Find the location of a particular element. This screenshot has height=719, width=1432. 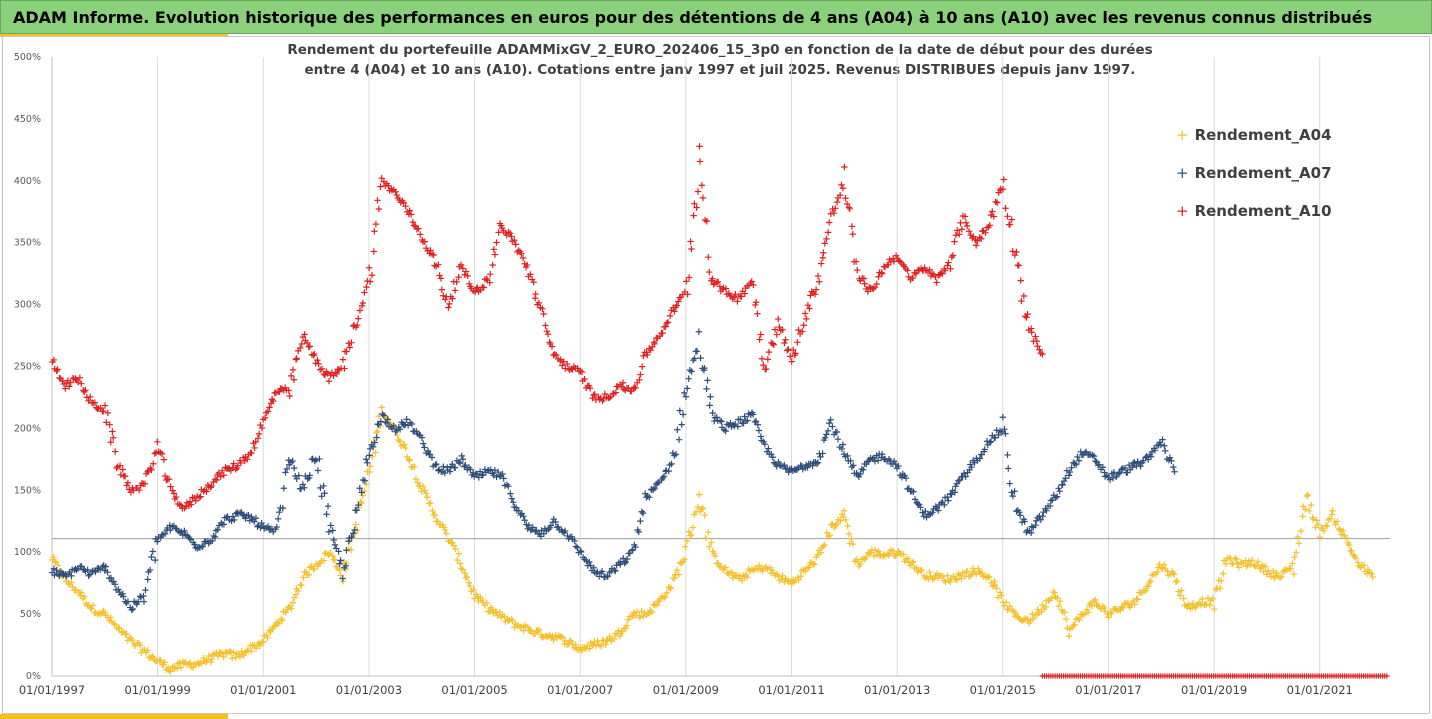

legend-item: + Rendement_A07 is located at coordinates (1254, 173).